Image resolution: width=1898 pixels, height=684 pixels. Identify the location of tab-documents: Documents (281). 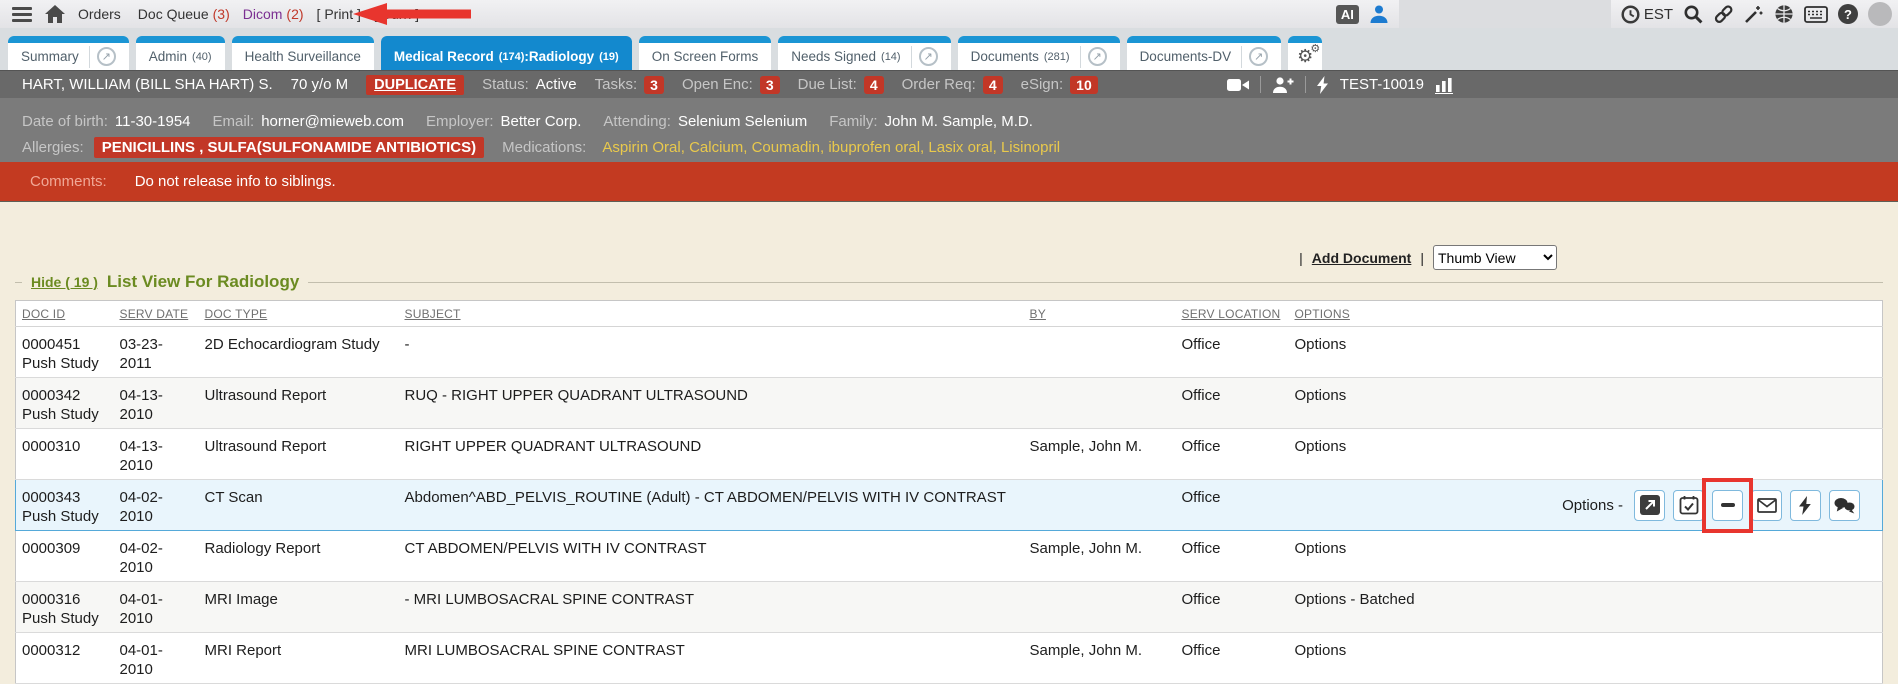
(1038, 53).